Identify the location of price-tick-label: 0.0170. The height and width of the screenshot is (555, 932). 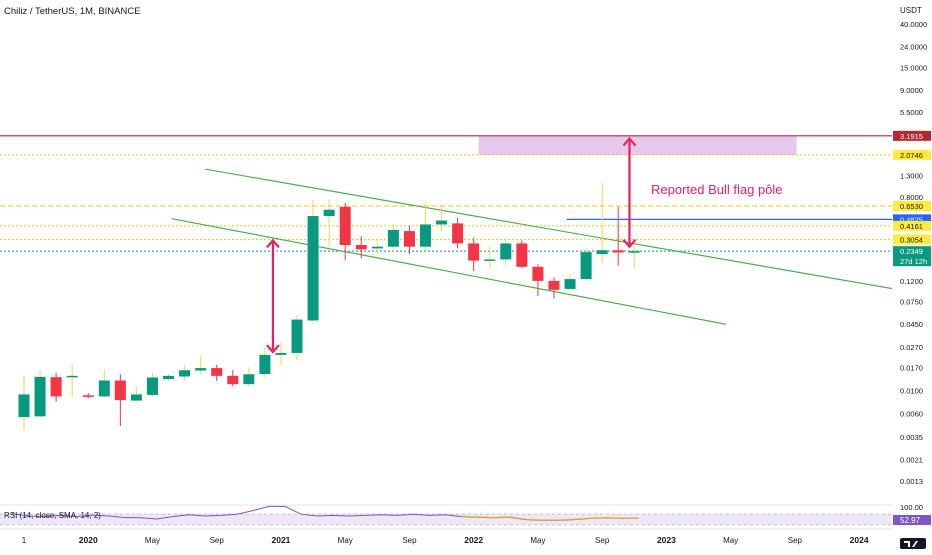
(911, 367).